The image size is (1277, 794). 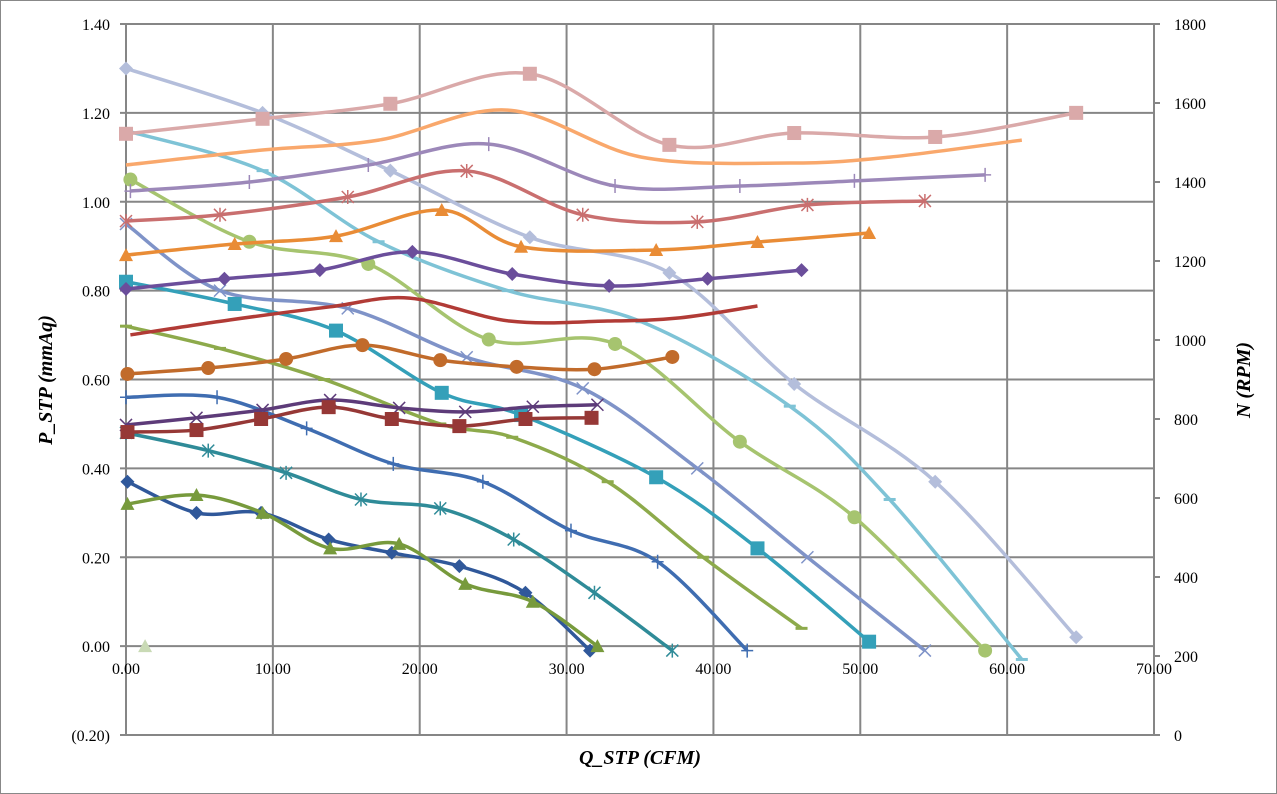 What do you see at coordinates (90, 736) in the screenshot?
I see `y-tick-label: (0.20)` at bounding box center [90, 736].